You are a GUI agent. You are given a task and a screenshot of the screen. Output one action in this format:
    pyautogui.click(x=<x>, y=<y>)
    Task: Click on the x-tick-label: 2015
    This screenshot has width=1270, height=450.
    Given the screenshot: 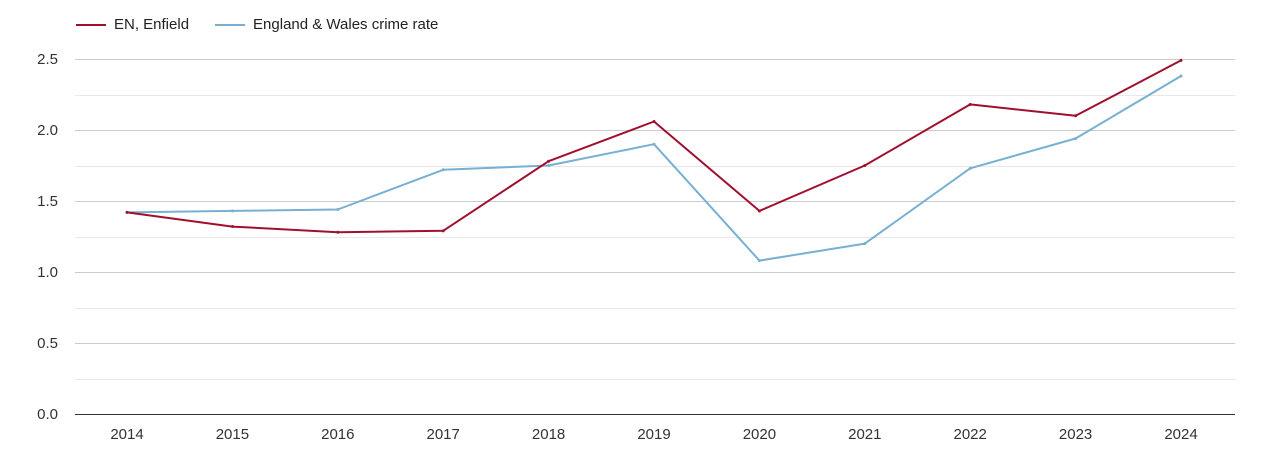 What is the action you would take?
    pyautogui.click(x=232, y=434)
    